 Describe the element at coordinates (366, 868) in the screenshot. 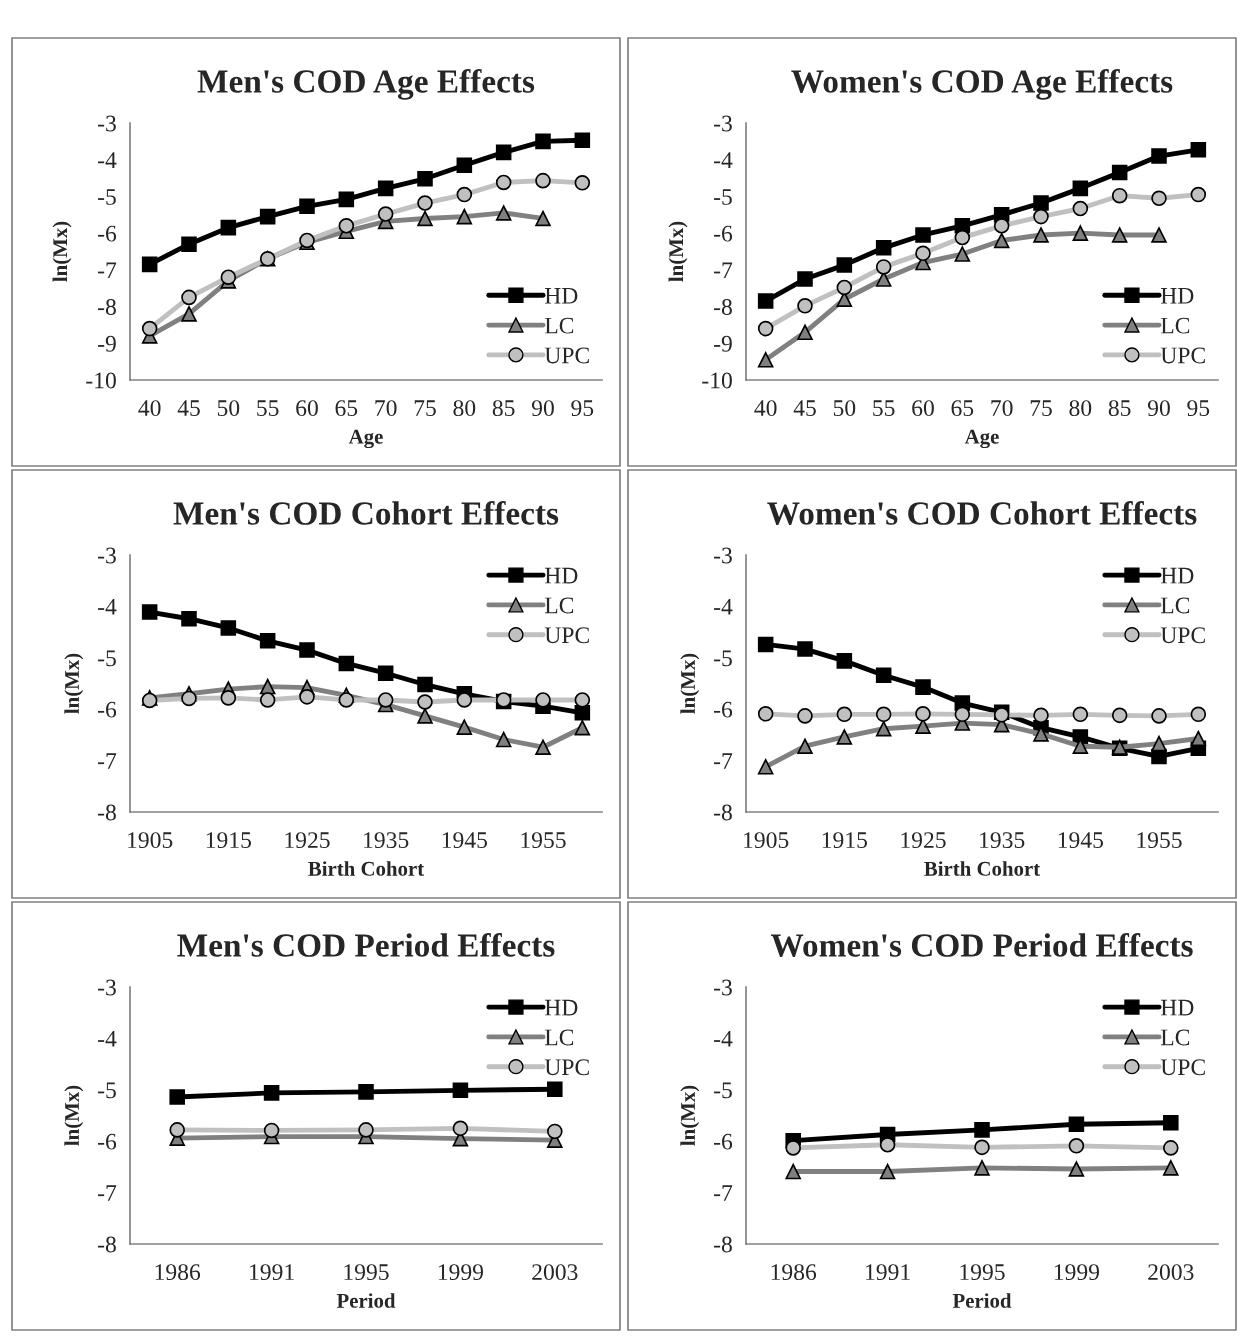

I see `x-axis-title: Birth Cohort` at that location.